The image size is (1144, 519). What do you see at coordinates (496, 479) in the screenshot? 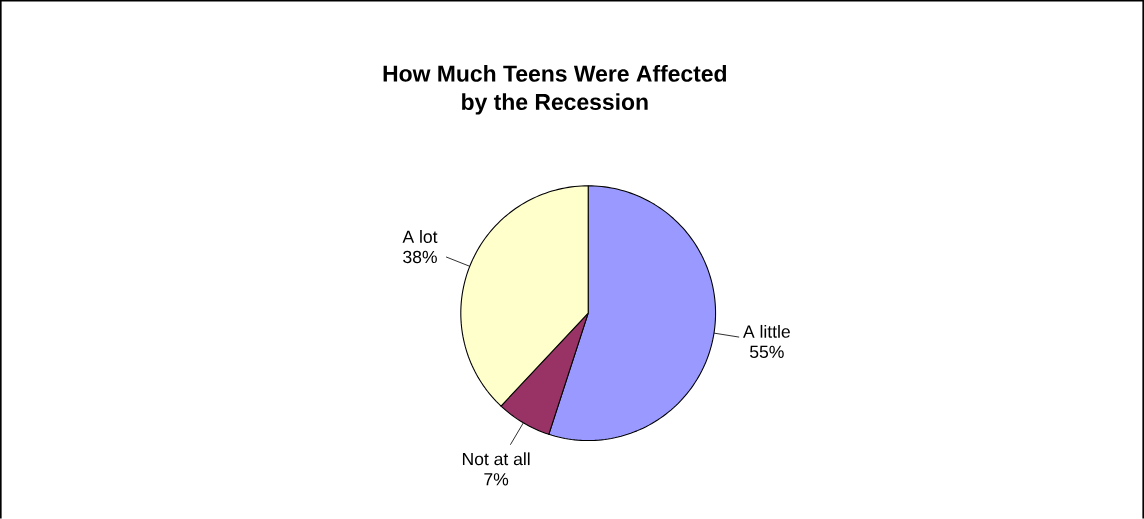
I see `data-label: 7%` at bounding box center [496, 479].